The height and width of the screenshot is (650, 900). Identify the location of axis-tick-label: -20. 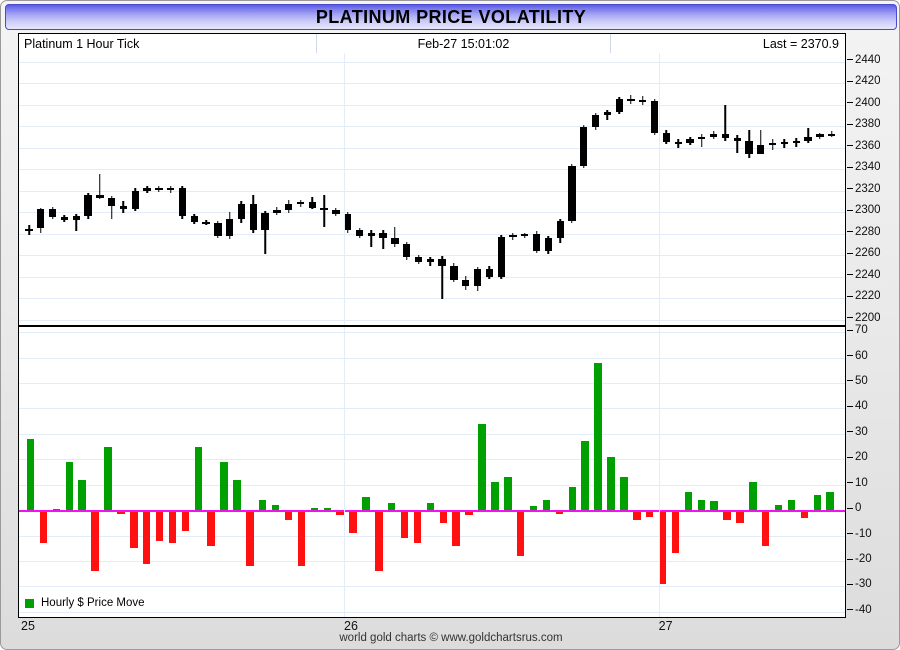
(859, 559).